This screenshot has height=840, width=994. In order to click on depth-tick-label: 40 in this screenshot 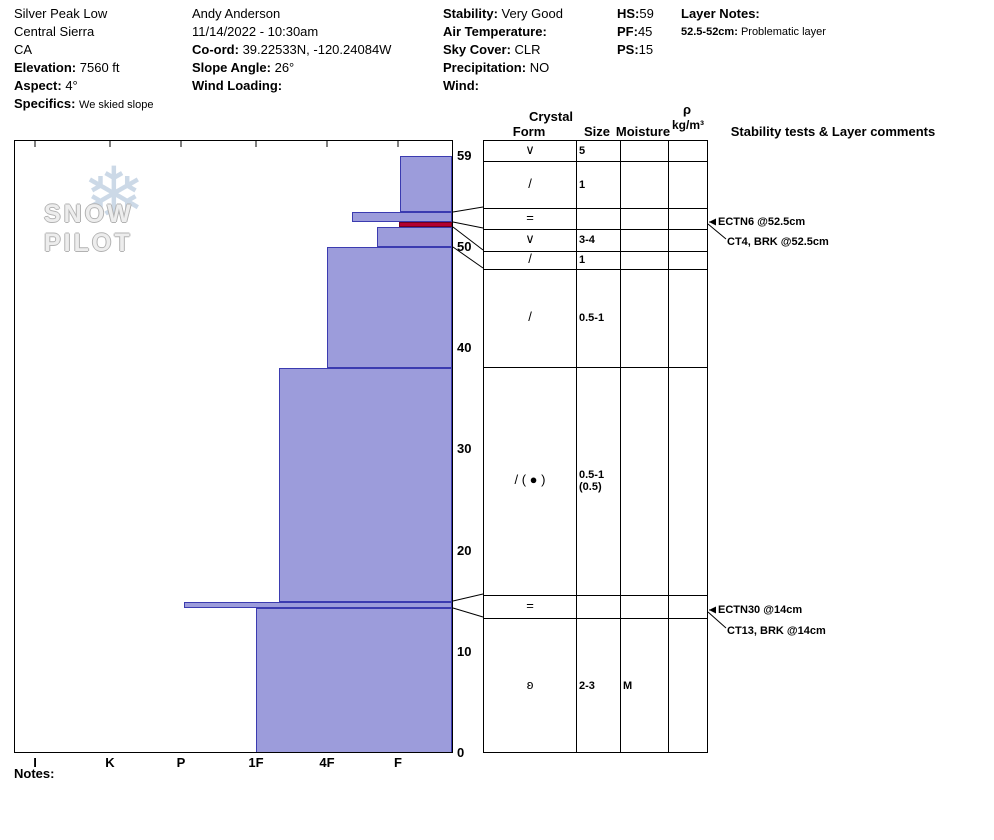, I will do `click(464, 348)`.